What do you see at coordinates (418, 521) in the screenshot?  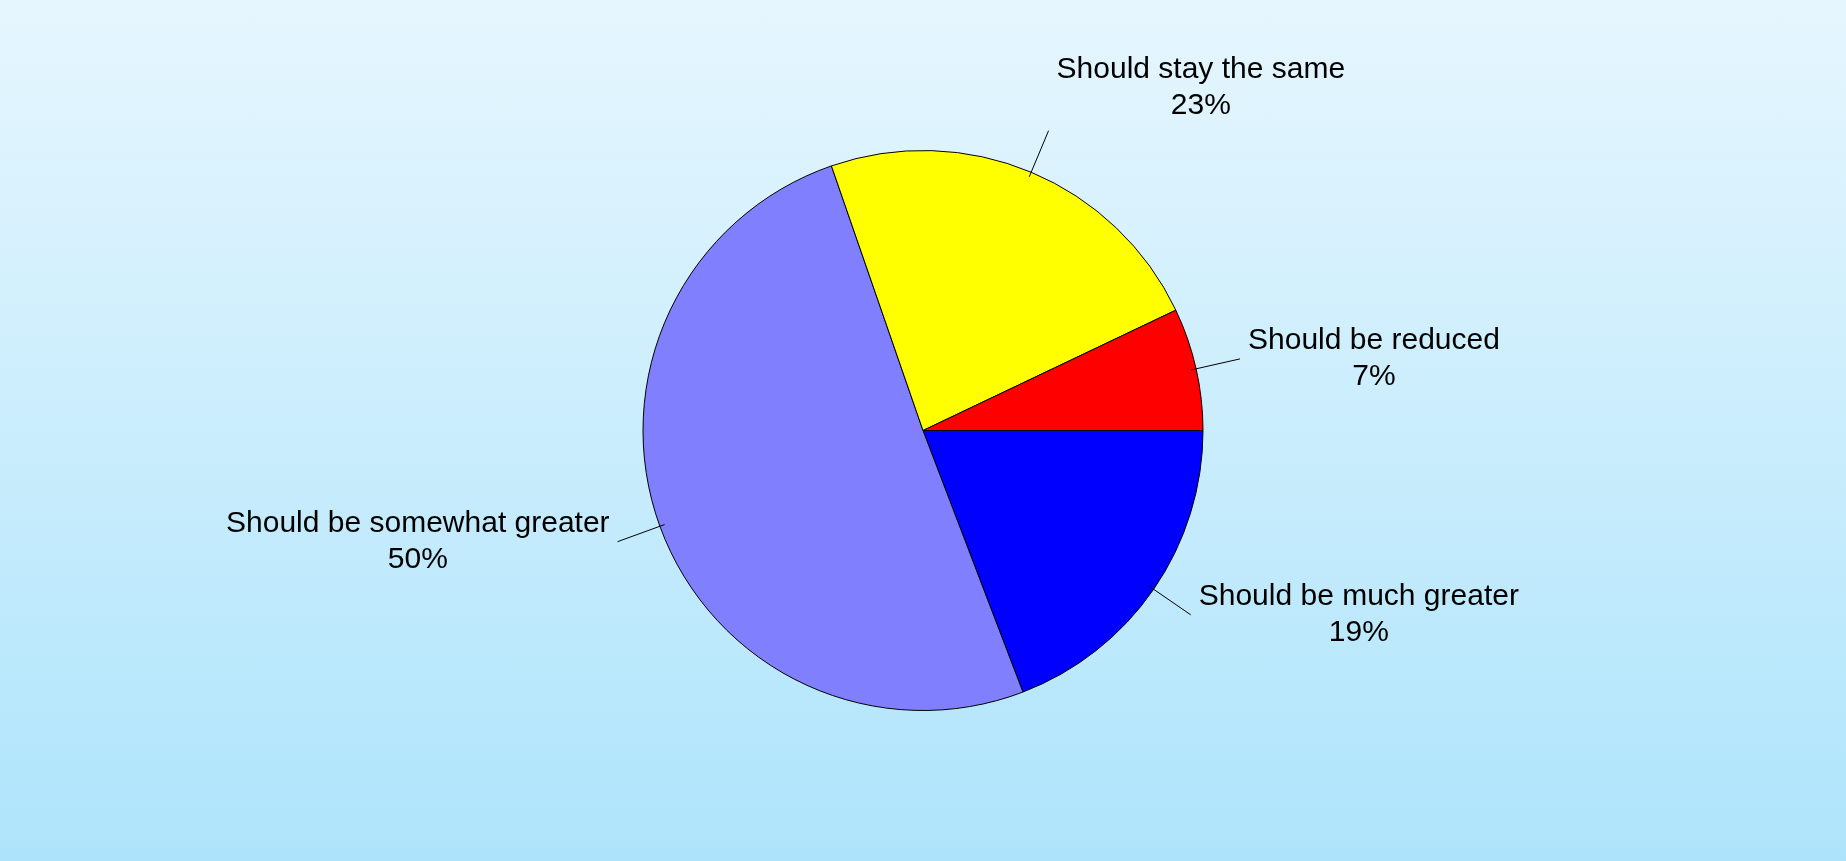 I see `slice-label: Should be somewhat greater` at bounding box center [418, 521].